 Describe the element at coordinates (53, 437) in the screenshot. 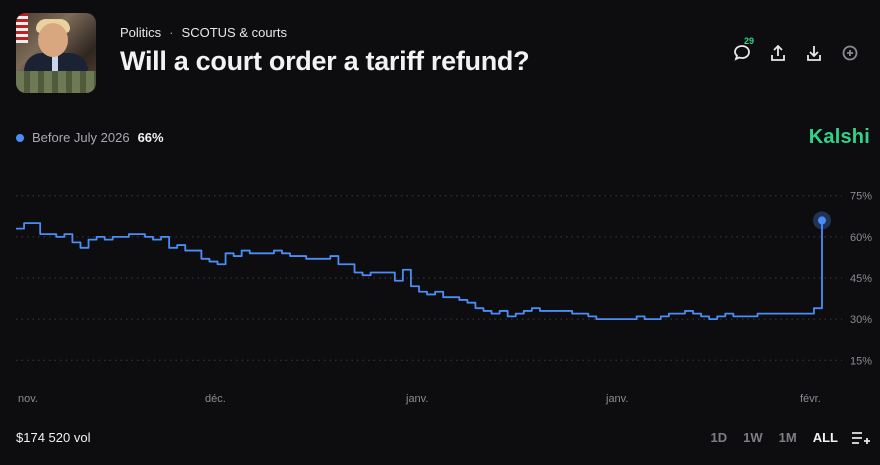

I see `volume-text: $174 520 vol` at that location.